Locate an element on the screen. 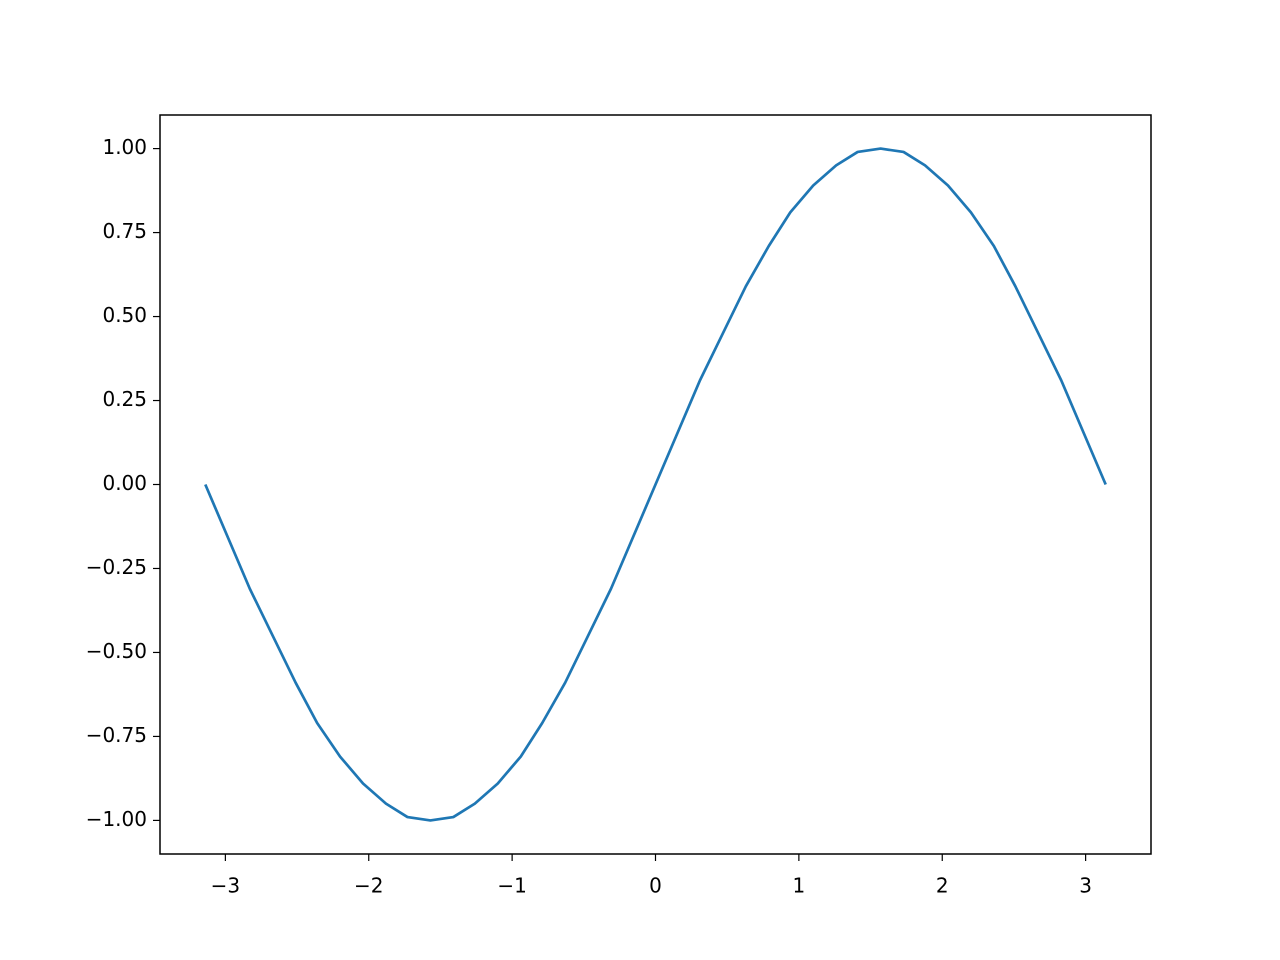 This screenshot has height=960, width=1280. x-tick-label: 3 is located at coordinates (1085, 886).